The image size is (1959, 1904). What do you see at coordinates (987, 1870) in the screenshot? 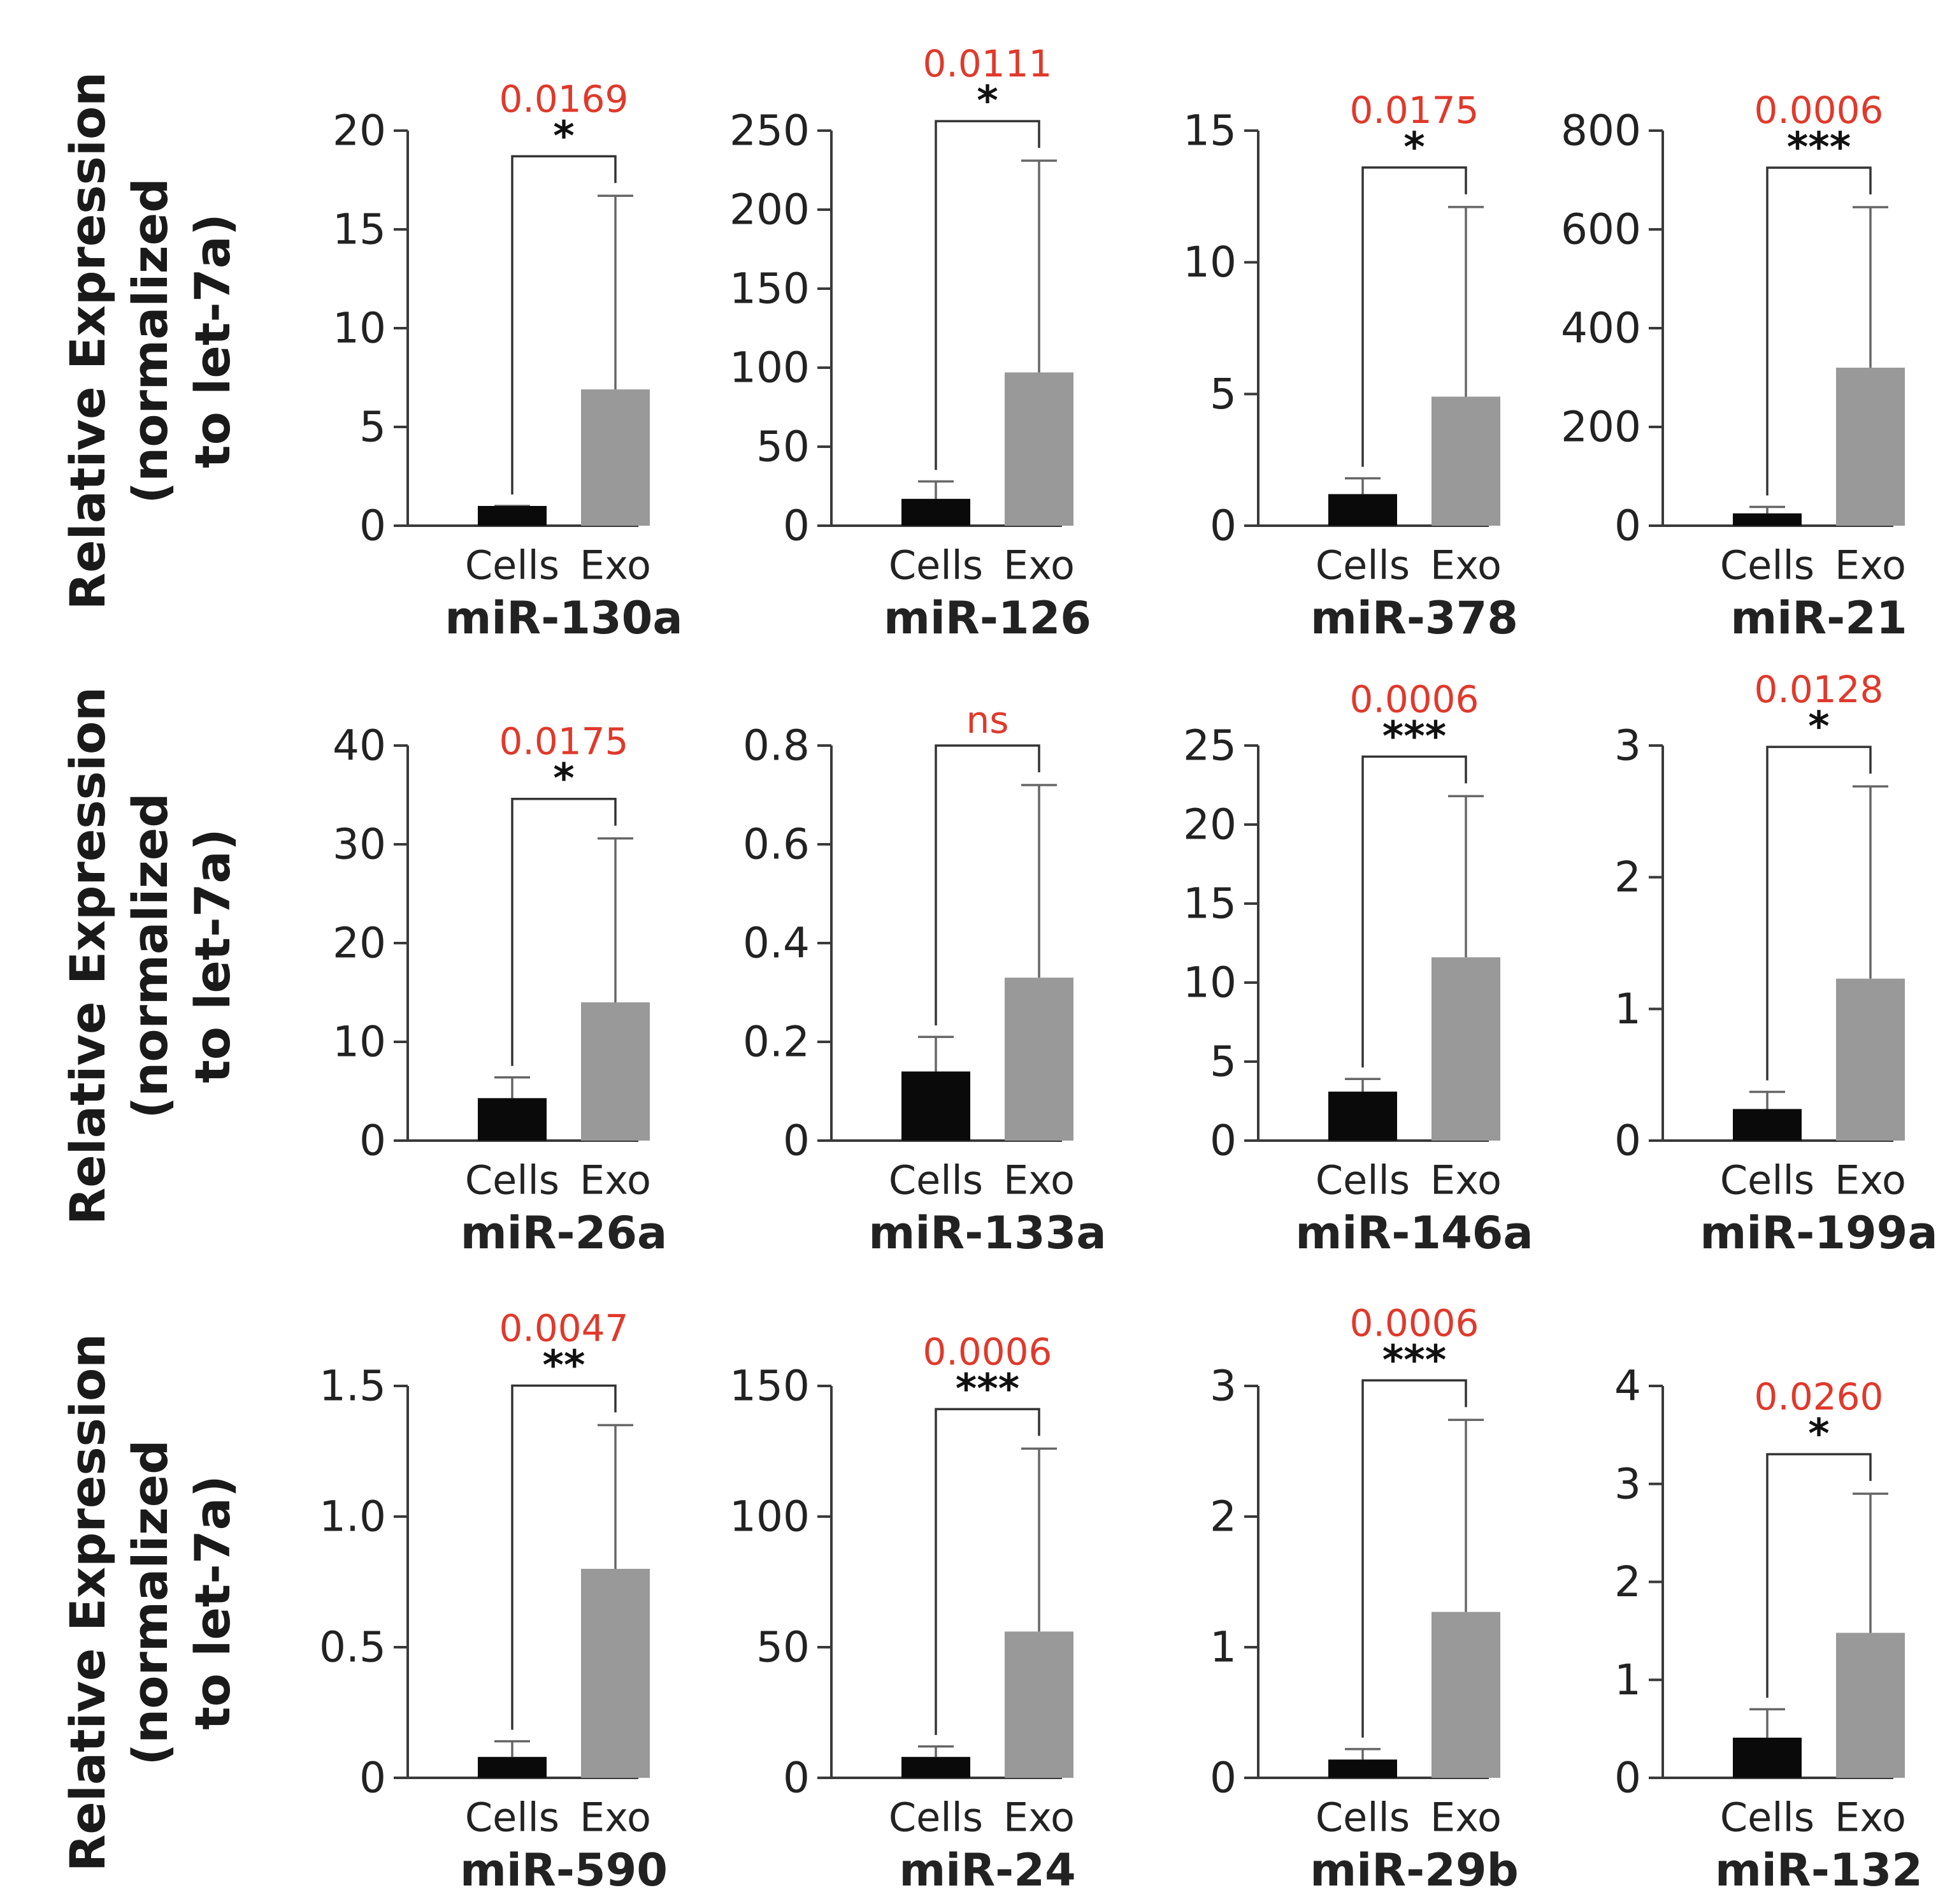
I see `chart-title: miR-24` at bounding box center [987, 1870].